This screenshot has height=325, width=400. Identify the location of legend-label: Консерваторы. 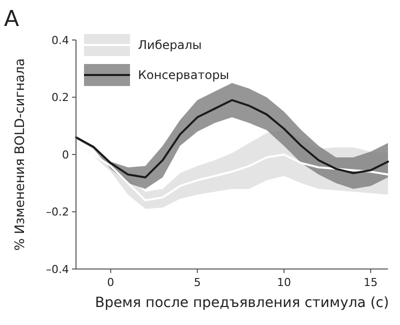
(184, 75).